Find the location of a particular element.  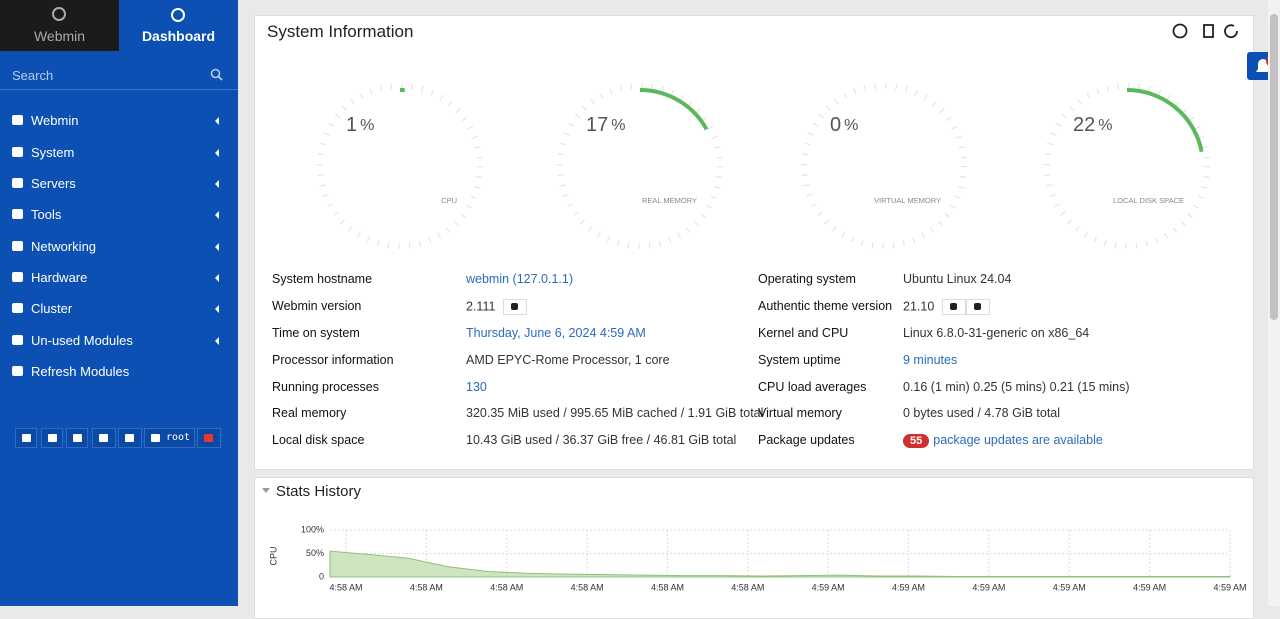

panel-icons is located at coordinates (1205, 31).